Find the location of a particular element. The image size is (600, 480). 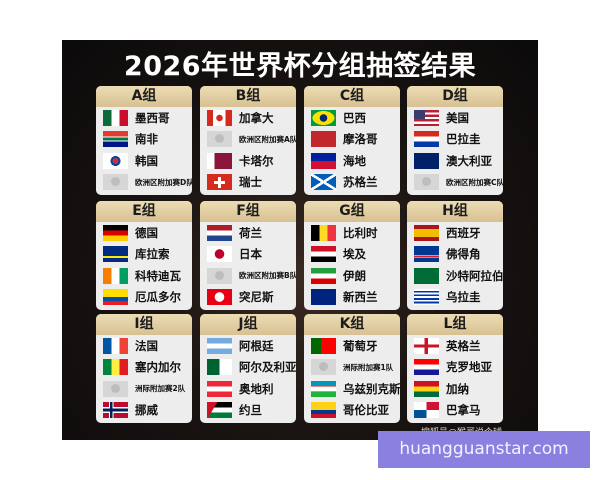

group-header: B组 is located at coordinates (248, 96).